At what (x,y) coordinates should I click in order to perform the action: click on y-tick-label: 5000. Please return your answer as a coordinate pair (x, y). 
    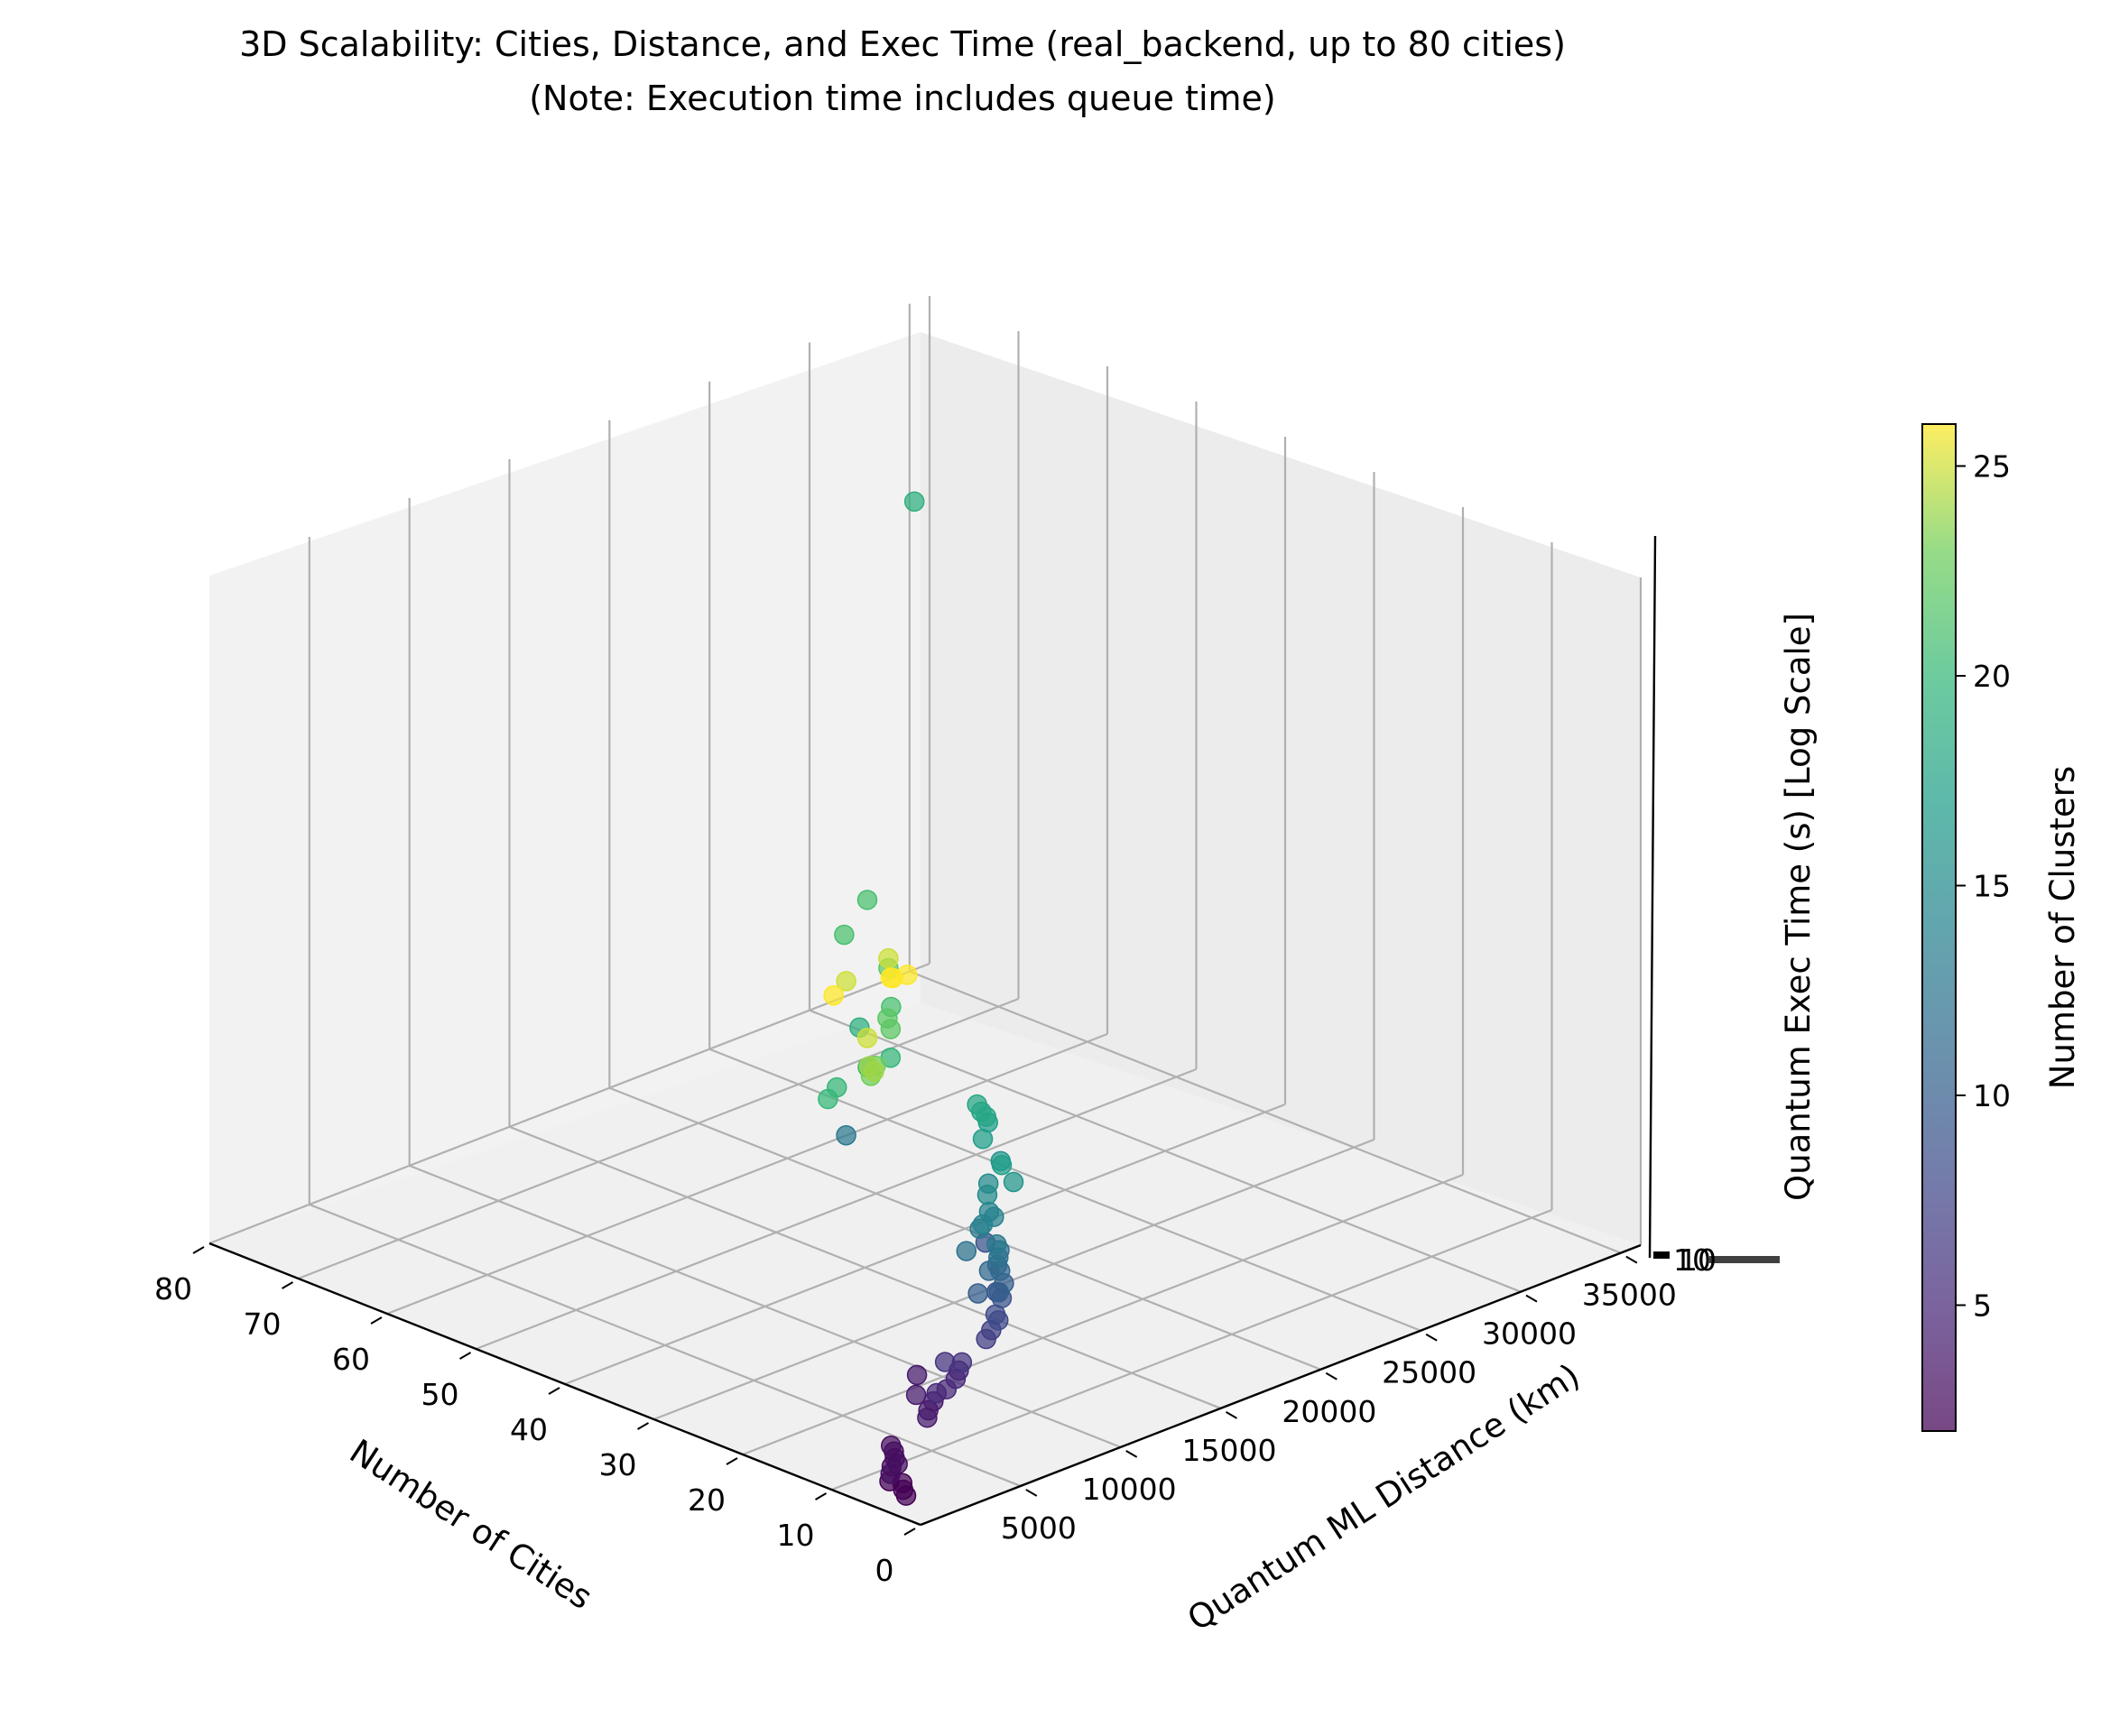
    Looking at the image, I should click on (1039, 1528).